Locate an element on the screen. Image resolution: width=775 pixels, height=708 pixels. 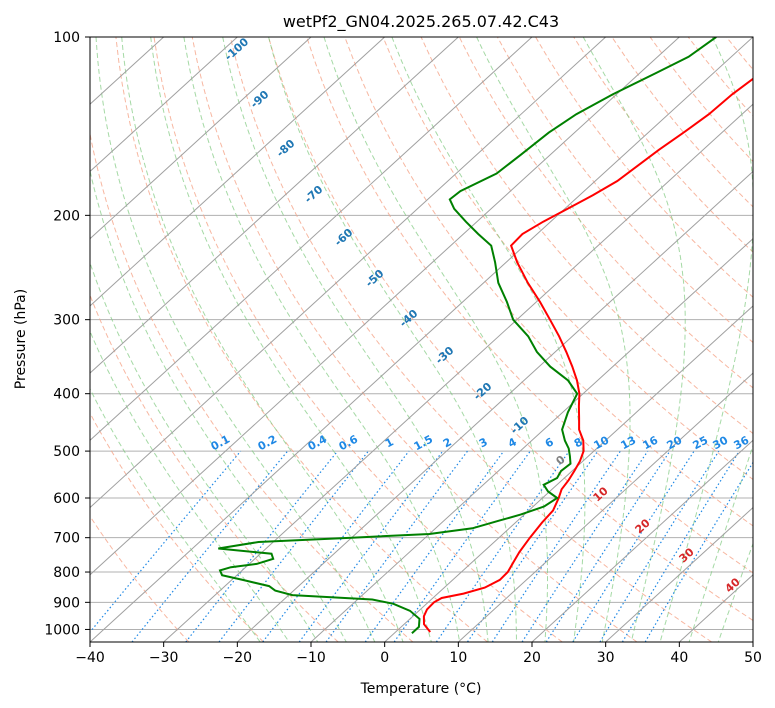
x-tick-label: −30 is located at coordinates (164, 658).